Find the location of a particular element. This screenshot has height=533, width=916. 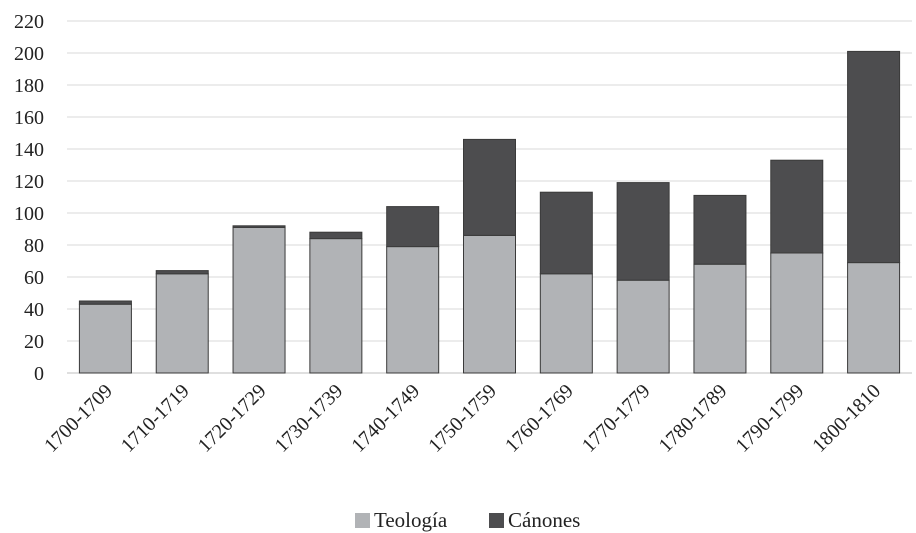

legend-label-teologia: Teología is located at coordinates (411, 520).